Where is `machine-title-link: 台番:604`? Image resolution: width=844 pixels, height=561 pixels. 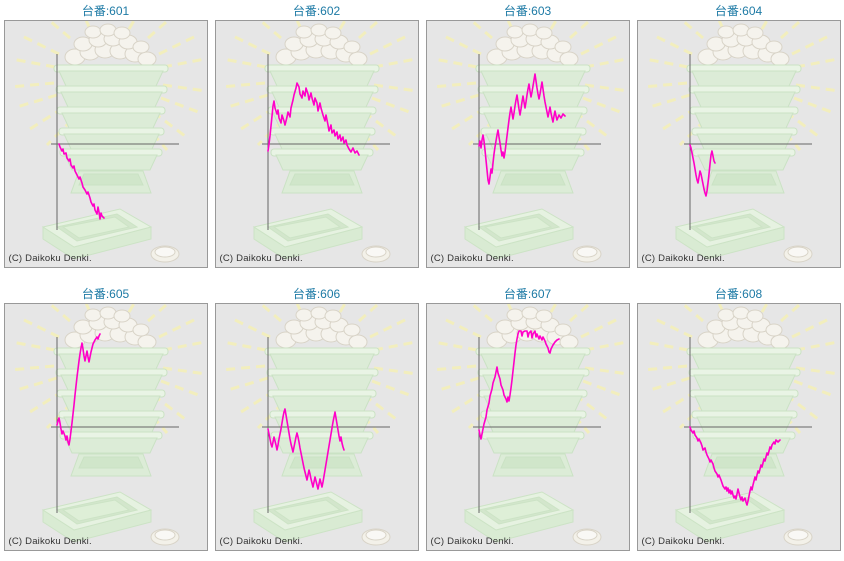
machine-title-link: 台番:604 is located at coordinates (738, 11).